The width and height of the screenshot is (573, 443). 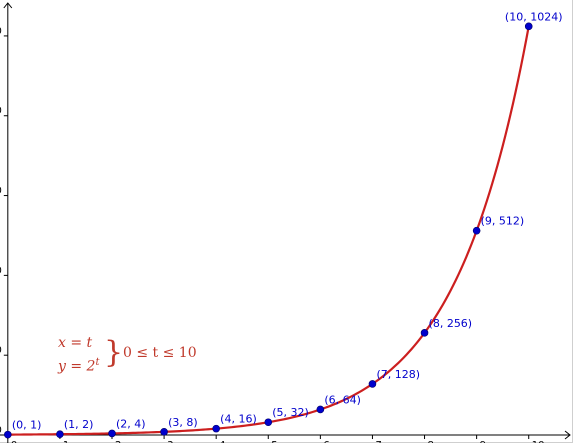 I want to click on x-tick-label: 0, so click(x=14, y=441).